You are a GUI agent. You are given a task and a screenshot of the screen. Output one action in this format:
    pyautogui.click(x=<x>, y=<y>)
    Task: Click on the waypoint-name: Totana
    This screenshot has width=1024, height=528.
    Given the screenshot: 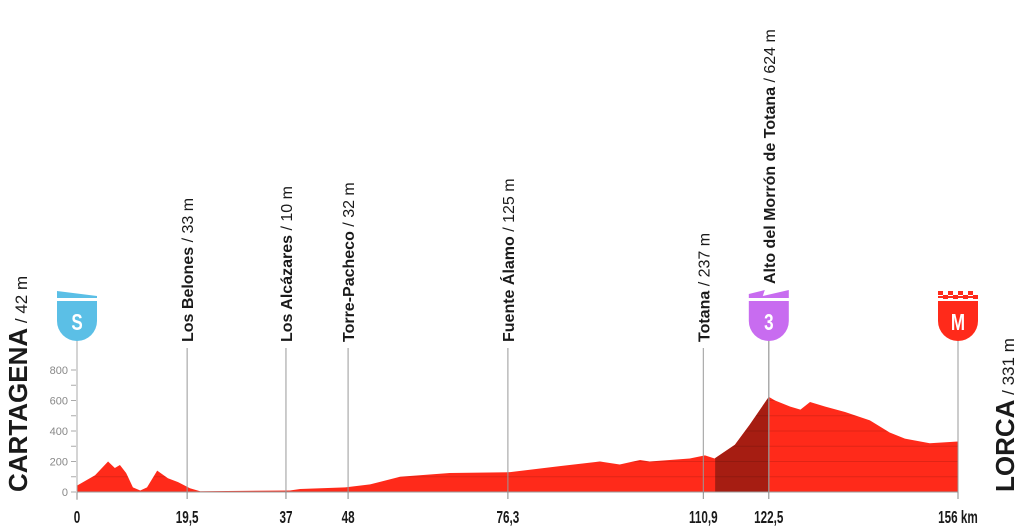 What is the action you would take?
    pyautogui.click(x=704, y=316)
    